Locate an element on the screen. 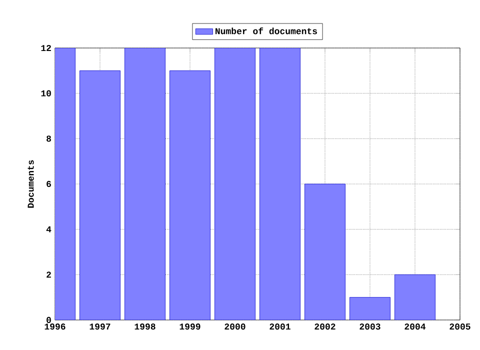  x-tick-label: 1998 is located at coordinates (145, 327).